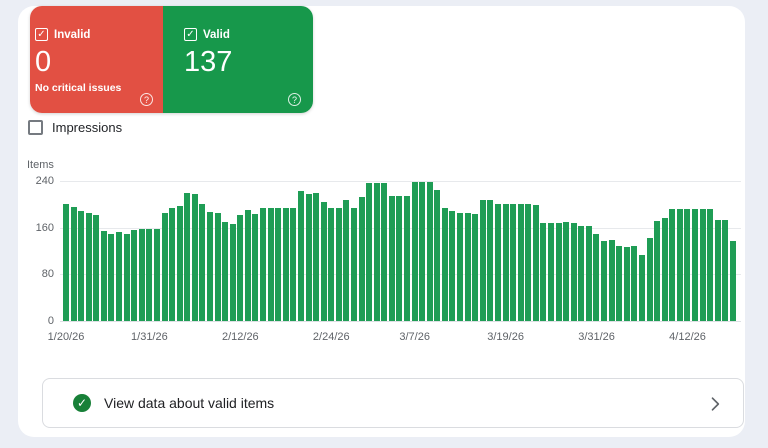 This screenshot has height=448, width=768. What do you see at coordinates (96, 59) in the screenshot?
I see `invalid-card: ✓ Invalid 0 No critical issues ?` at bounding box center [96, 59].